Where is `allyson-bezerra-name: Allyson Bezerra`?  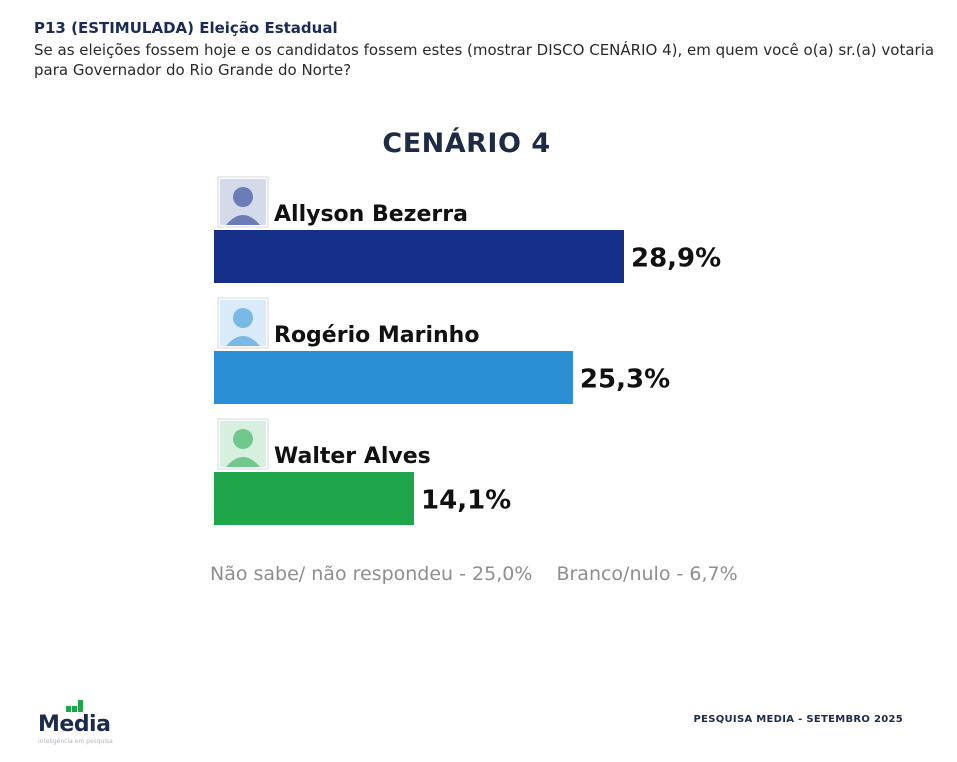
allyson-bezerra-name: Allyson Bezerra is located at coordinates (371, 214).